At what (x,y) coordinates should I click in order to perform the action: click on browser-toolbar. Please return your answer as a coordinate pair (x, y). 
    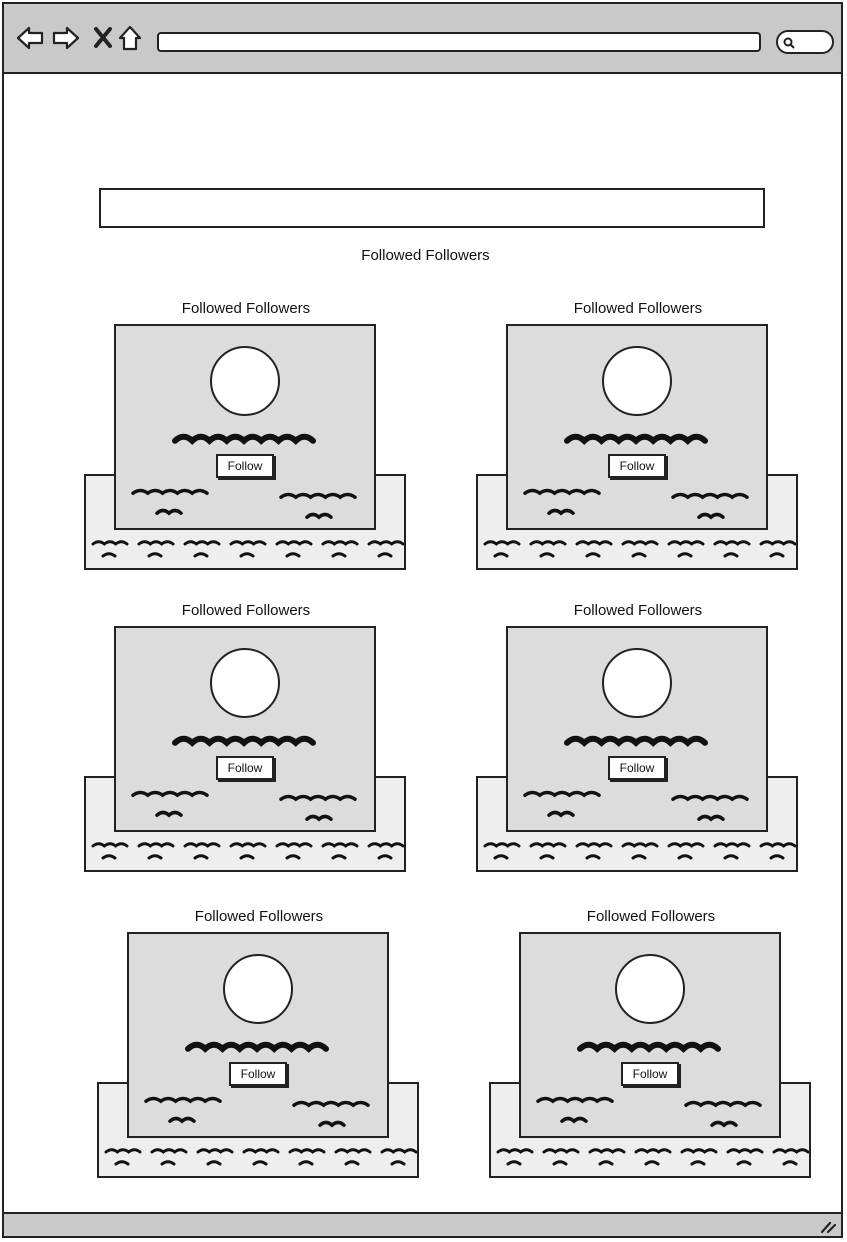
    Looking at the image, I should click on (422, 39).